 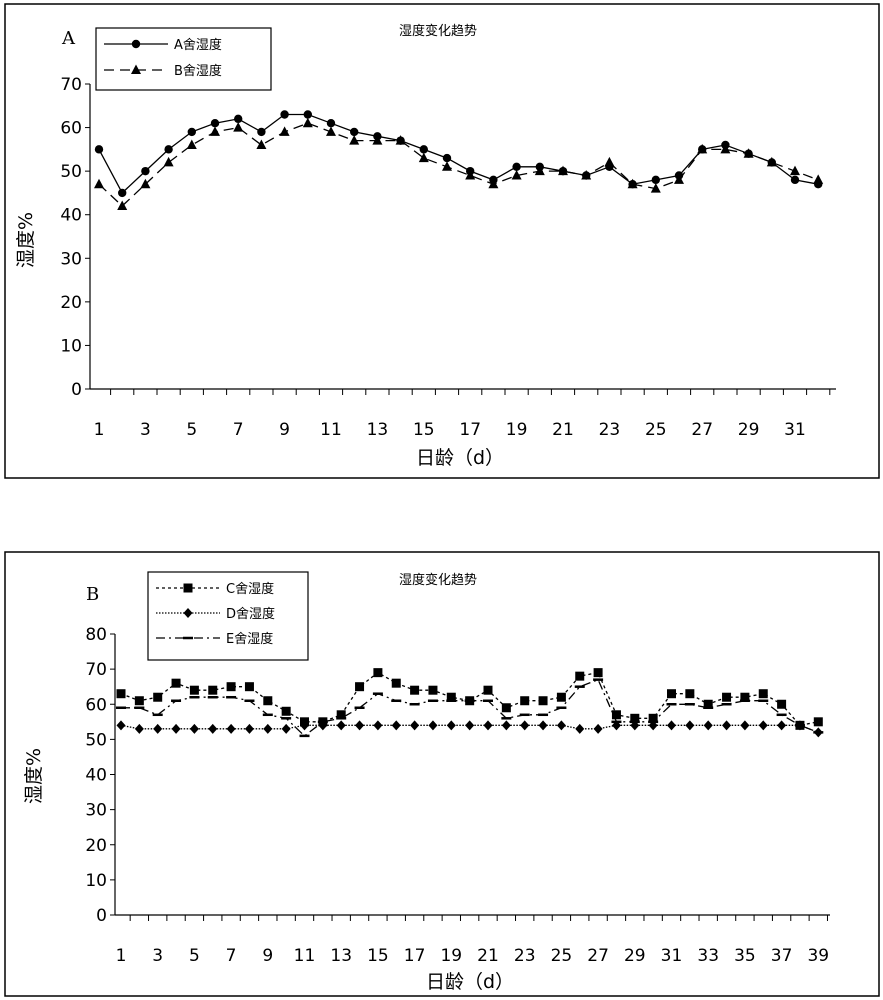 What do you see at coordinates (96, 846) in the screenshot?
I see `panel-b-y-tick-label: 20` at bounding box center [96, 846].